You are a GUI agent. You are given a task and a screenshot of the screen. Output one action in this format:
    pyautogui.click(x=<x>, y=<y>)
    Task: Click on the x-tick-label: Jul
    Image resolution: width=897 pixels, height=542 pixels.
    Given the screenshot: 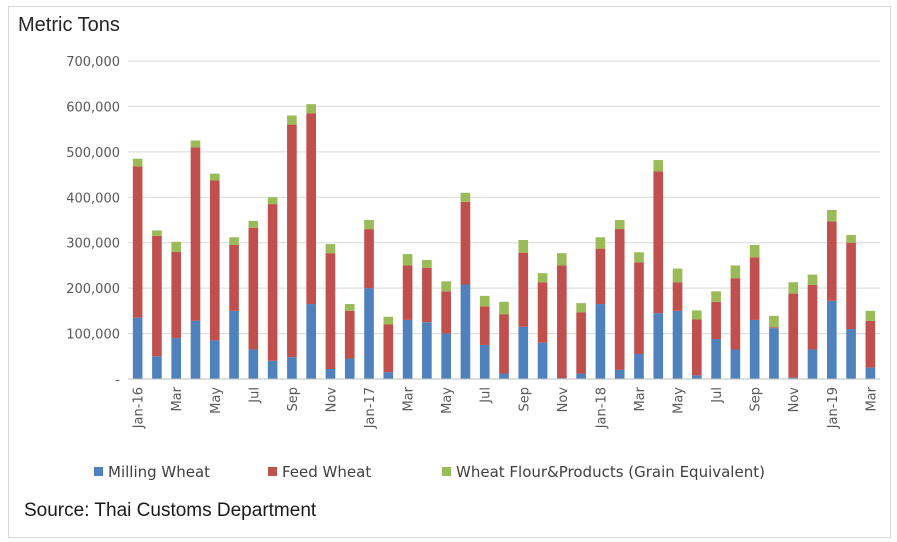 What is the action you would take?
    pyautogui.click(x=254, y=395)
    